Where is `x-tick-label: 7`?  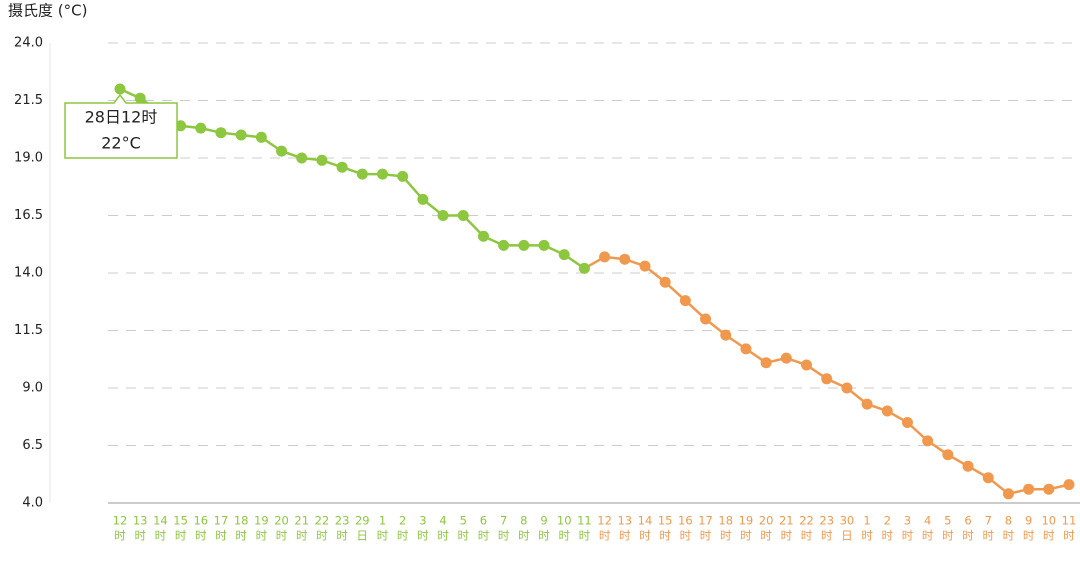 x-tick-label: 7 is located at coordinates (988, 521).